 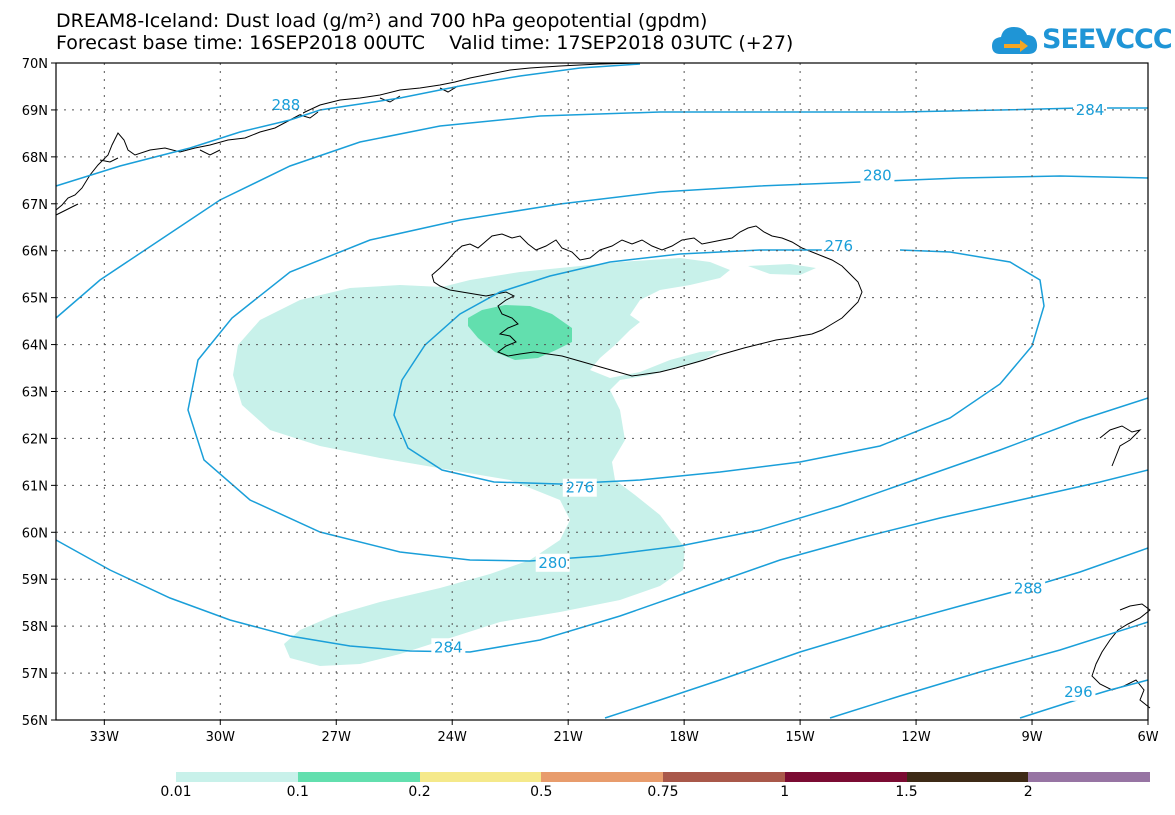 I want to click on contour-label: 296, so click(x=1078, y=692).